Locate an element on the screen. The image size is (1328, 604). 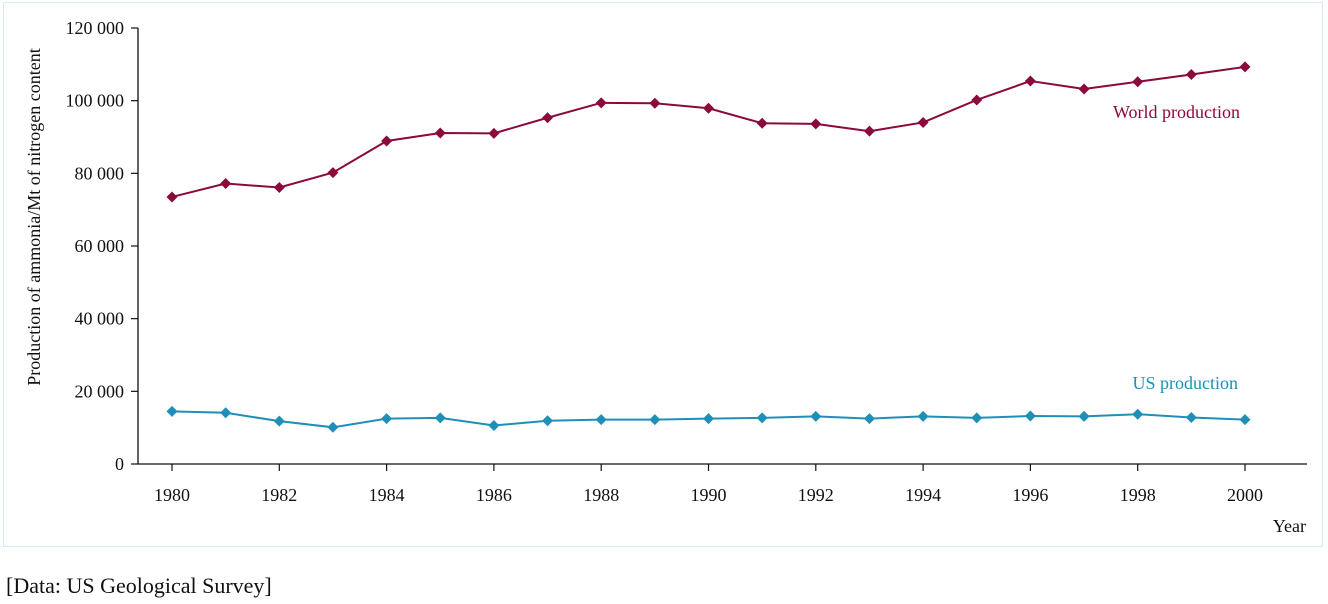
source-caption: [Data: US Geological Survey] is located at coordinates (139, 585).